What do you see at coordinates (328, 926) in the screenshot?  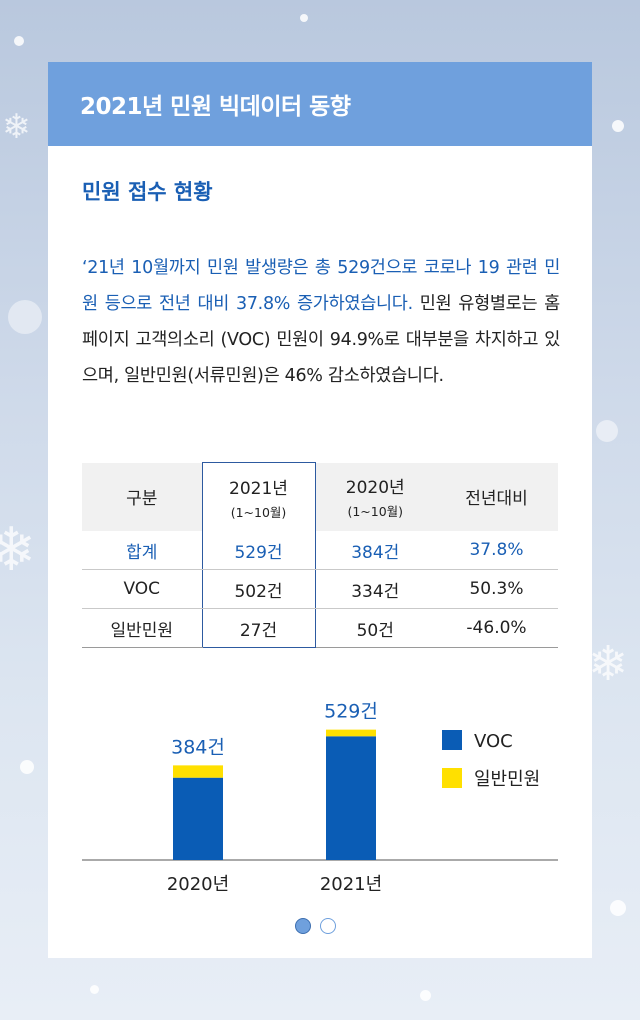 I see `page-dot` at bounding box center [328, 926].